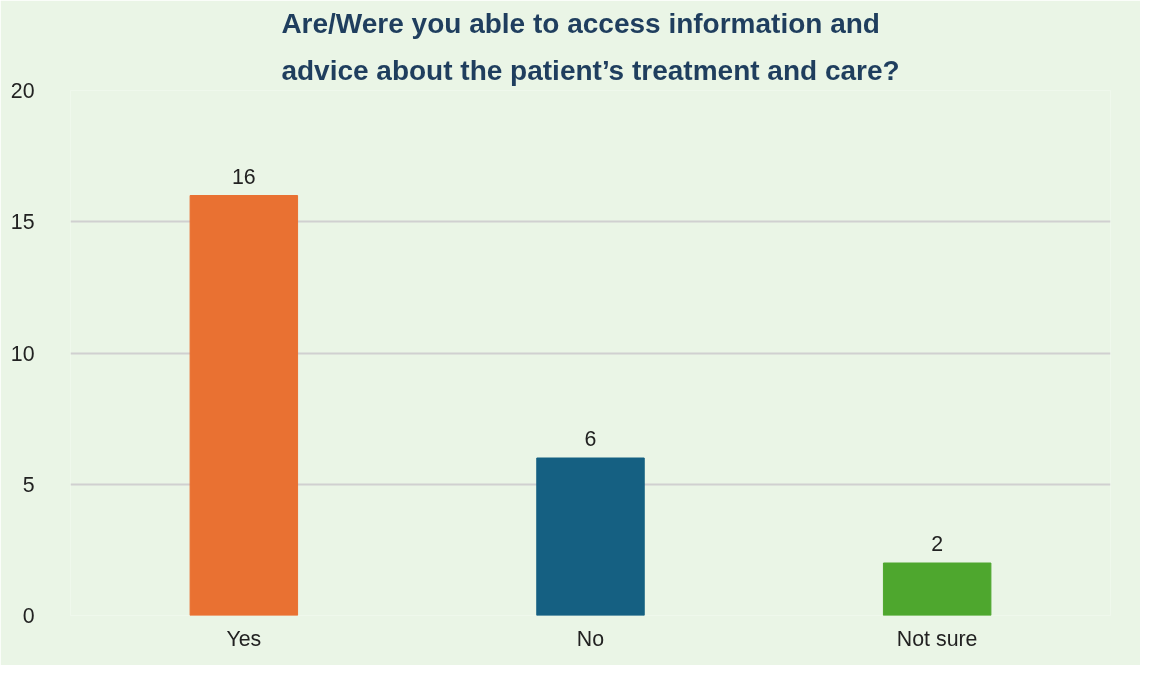 The image size is (1149, 674). Describe the element at coordinates (28, 484) in the screenshot. I see `y-tick-label: 5` at that location.